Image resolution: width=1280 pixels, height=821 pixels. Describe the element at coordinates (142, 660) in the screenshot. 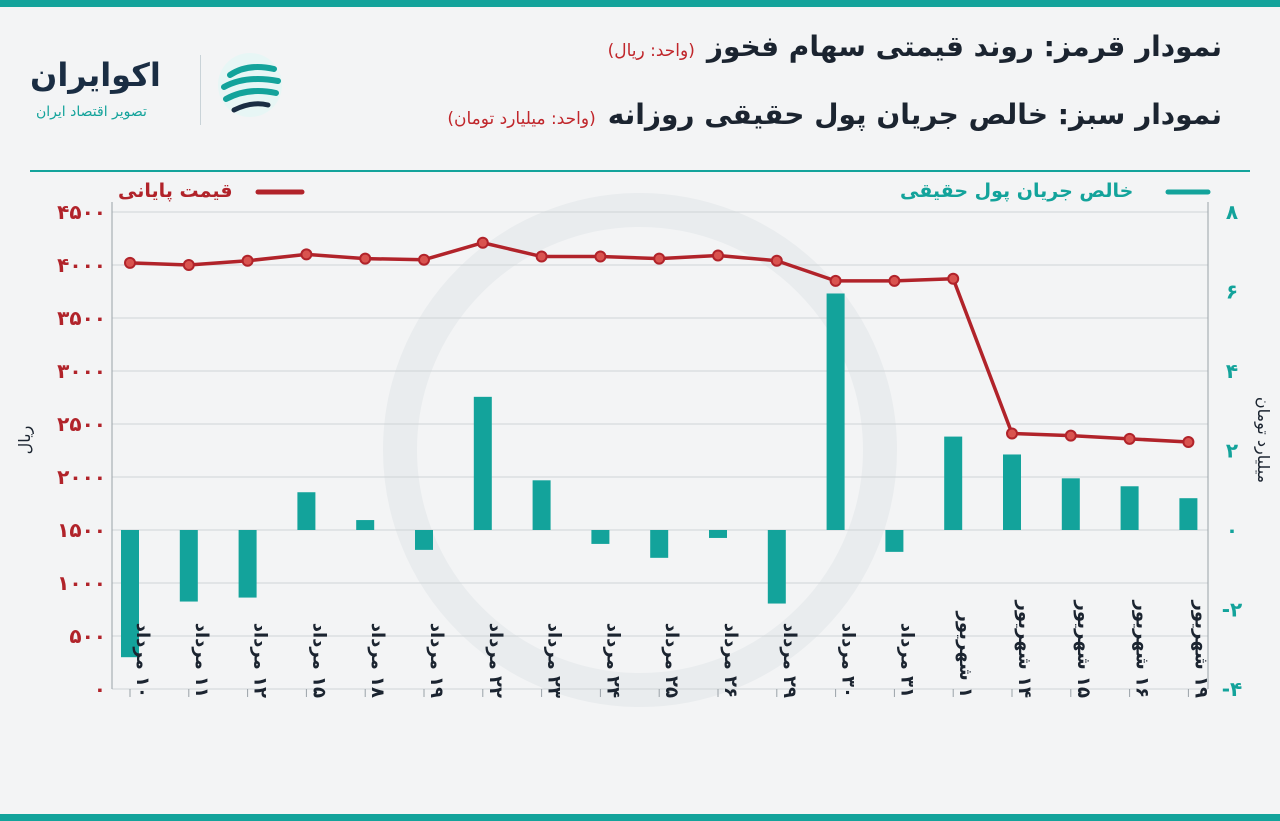

I see `x-tick-label: ۱۰ مرداد` at that location.